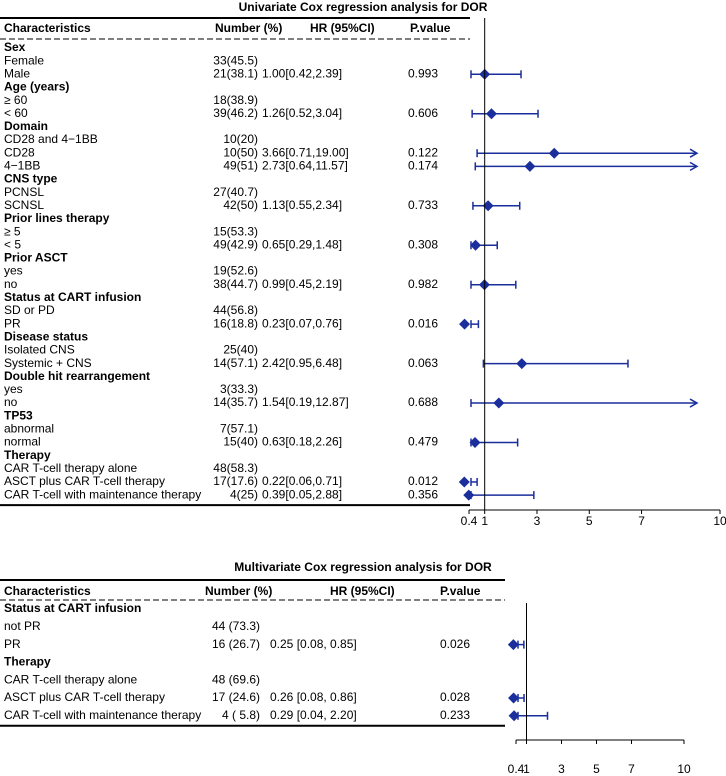 This screenshot has width=726, height=776. I want to click on row-label: ≥ 60, so click(16, 100).